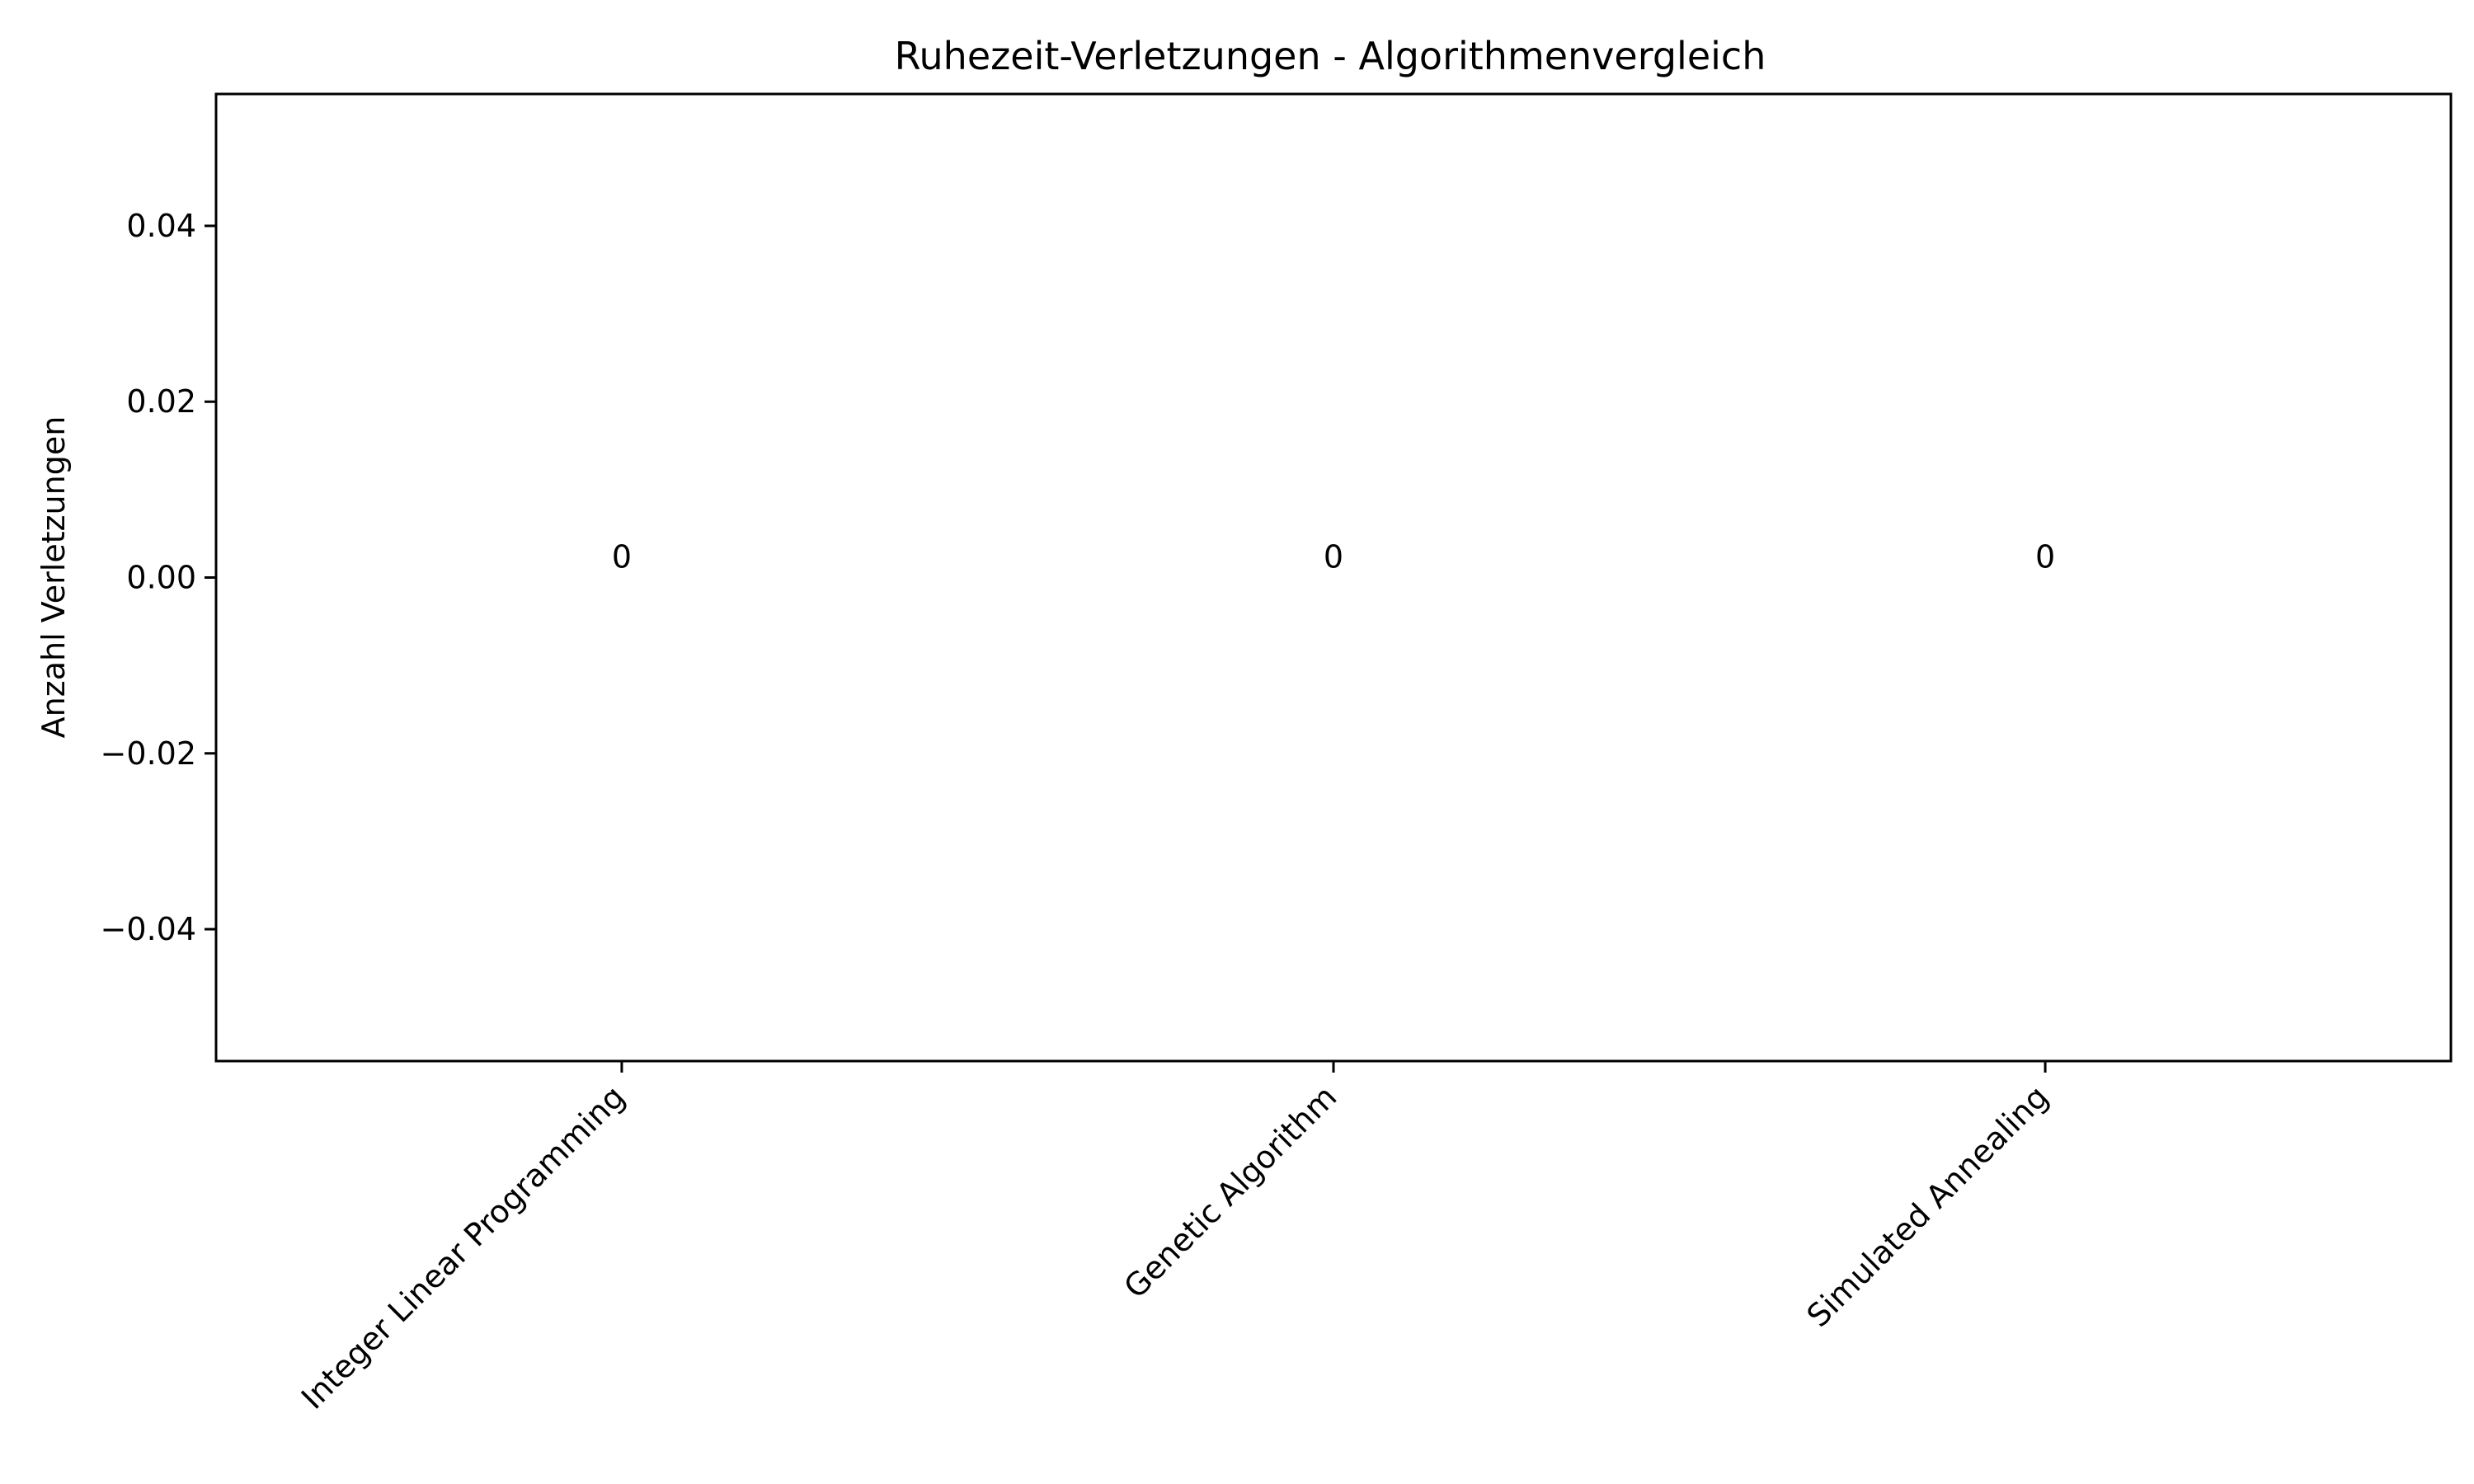  What do you see at coordinates (53, 577) in the screenshot?
I see `y-axis-label: Anzahl Verletzungen` at bounding box center [53, 577].